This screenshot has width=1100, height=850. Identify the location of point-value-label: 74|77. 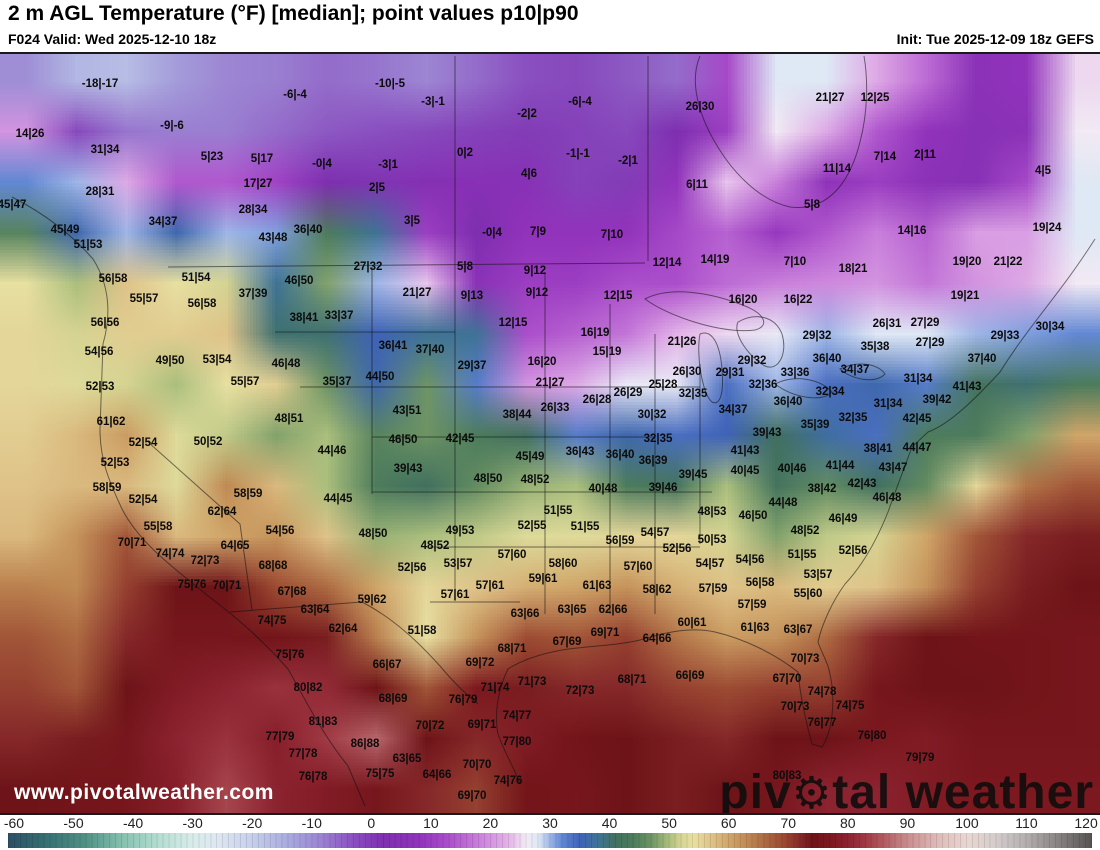
(517, 716).